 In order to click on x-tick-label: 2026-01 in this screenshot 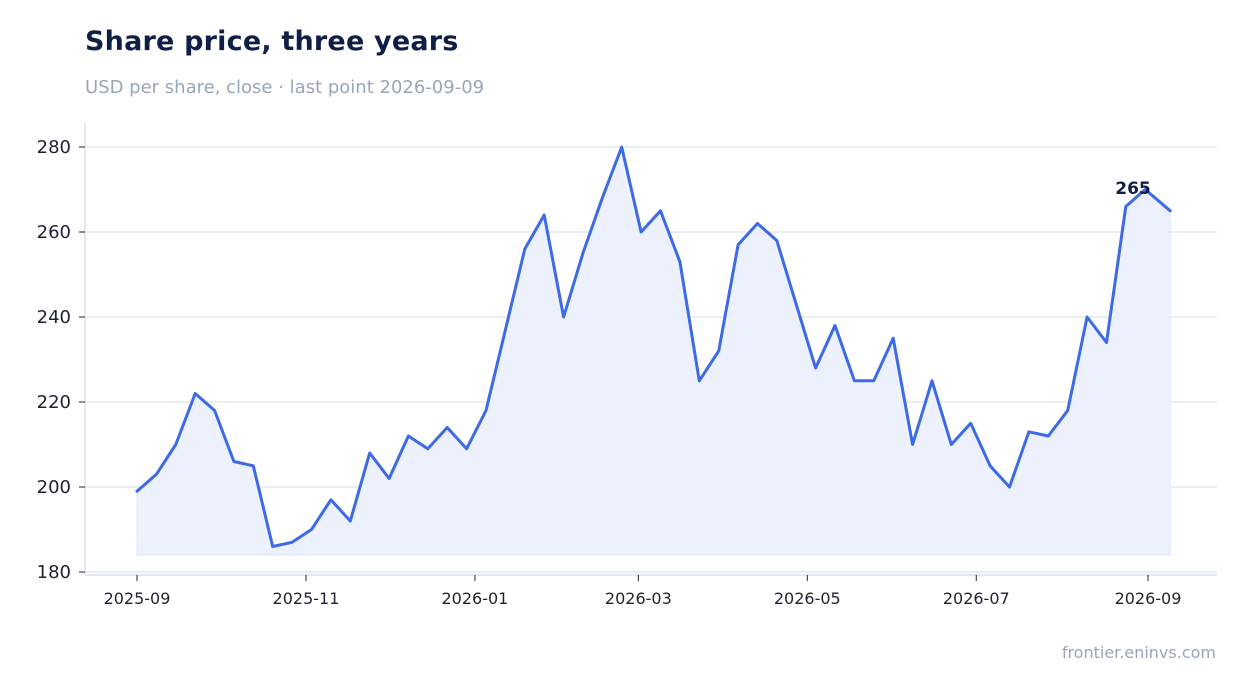, I will do `click(474, 598)`.